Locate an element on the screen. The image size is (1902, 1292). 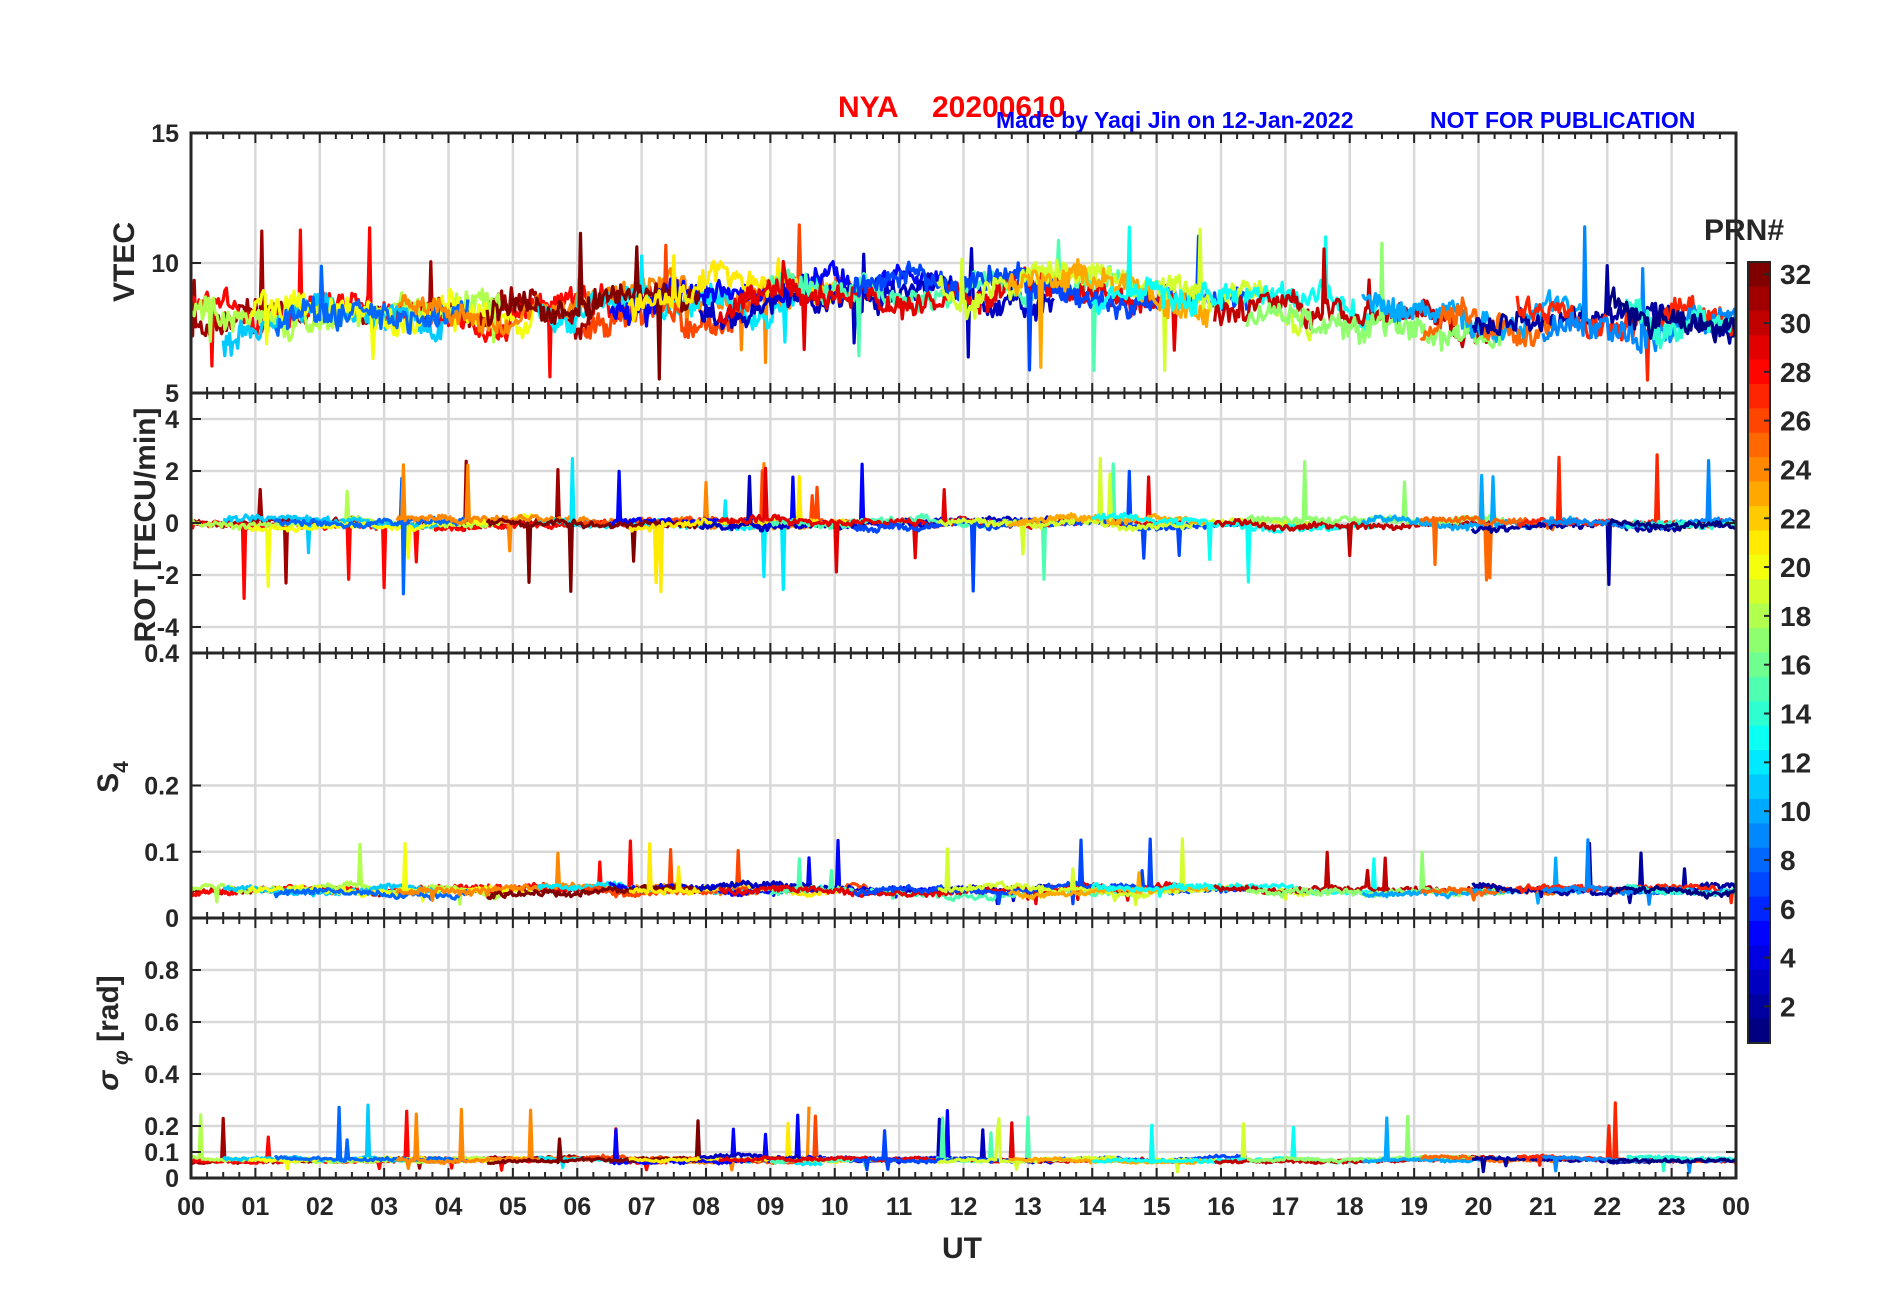
colorbar-tick-label: 32 is located at coordinates (1795, 274).